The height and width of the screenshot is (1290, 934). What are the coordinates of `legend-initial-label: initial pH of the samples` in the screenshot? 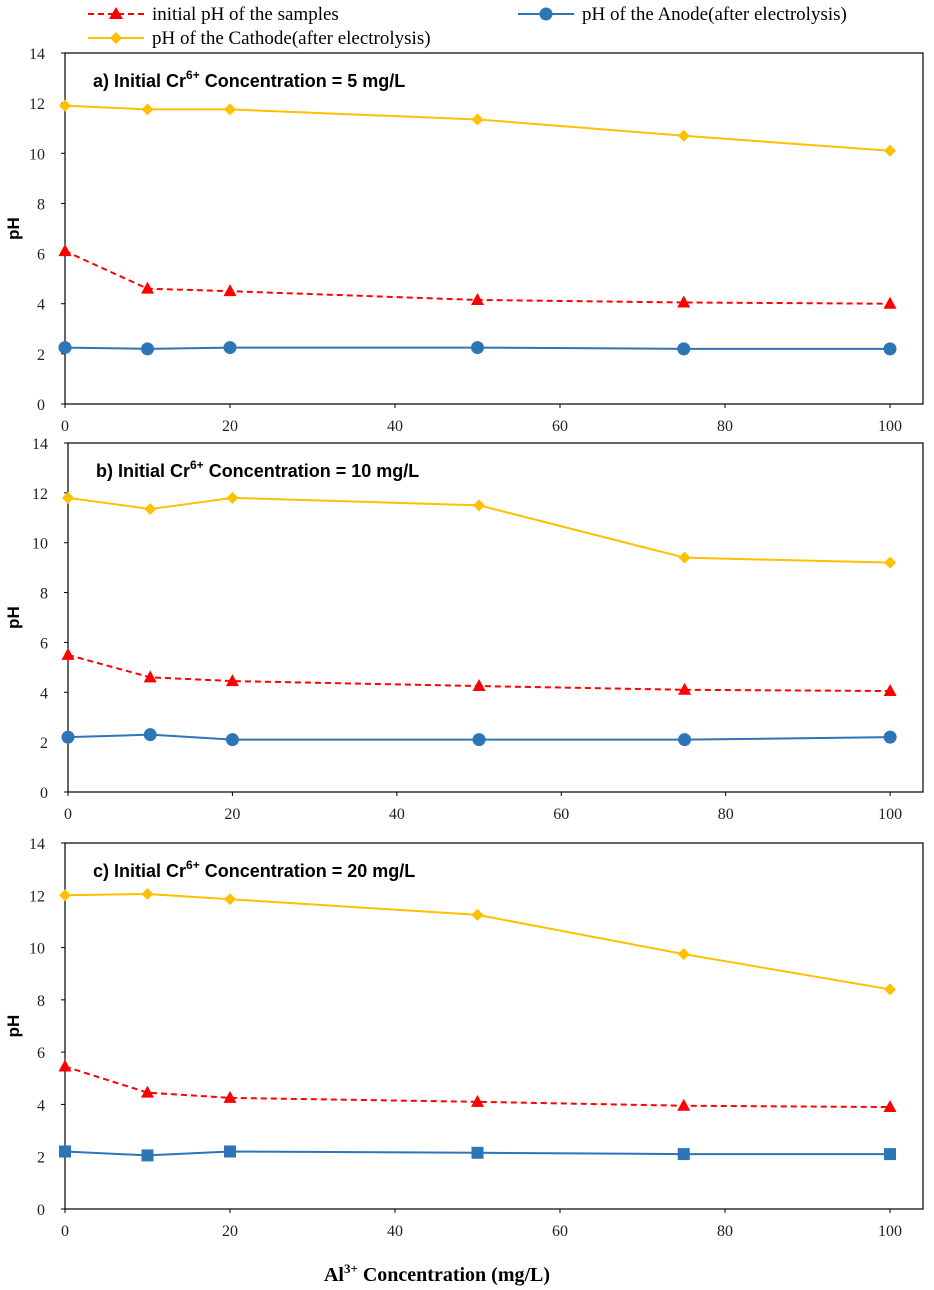 It's located at (245, 14).